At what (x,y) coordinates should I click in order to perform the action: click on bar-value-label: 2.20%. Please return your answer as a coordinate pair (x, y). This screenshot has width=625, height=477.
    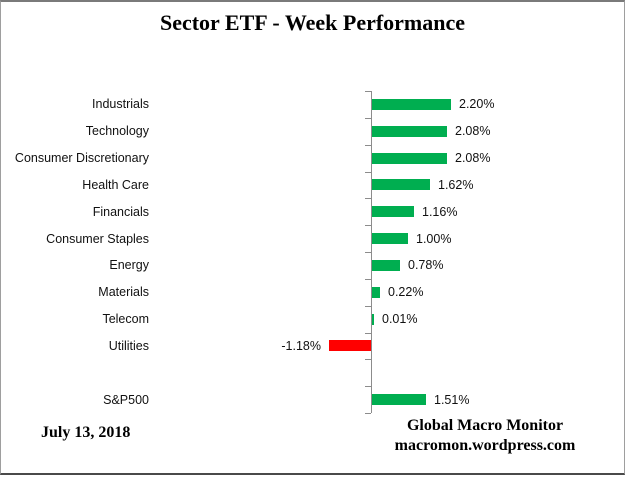
    Looking at the image, I should click on (477, 104).